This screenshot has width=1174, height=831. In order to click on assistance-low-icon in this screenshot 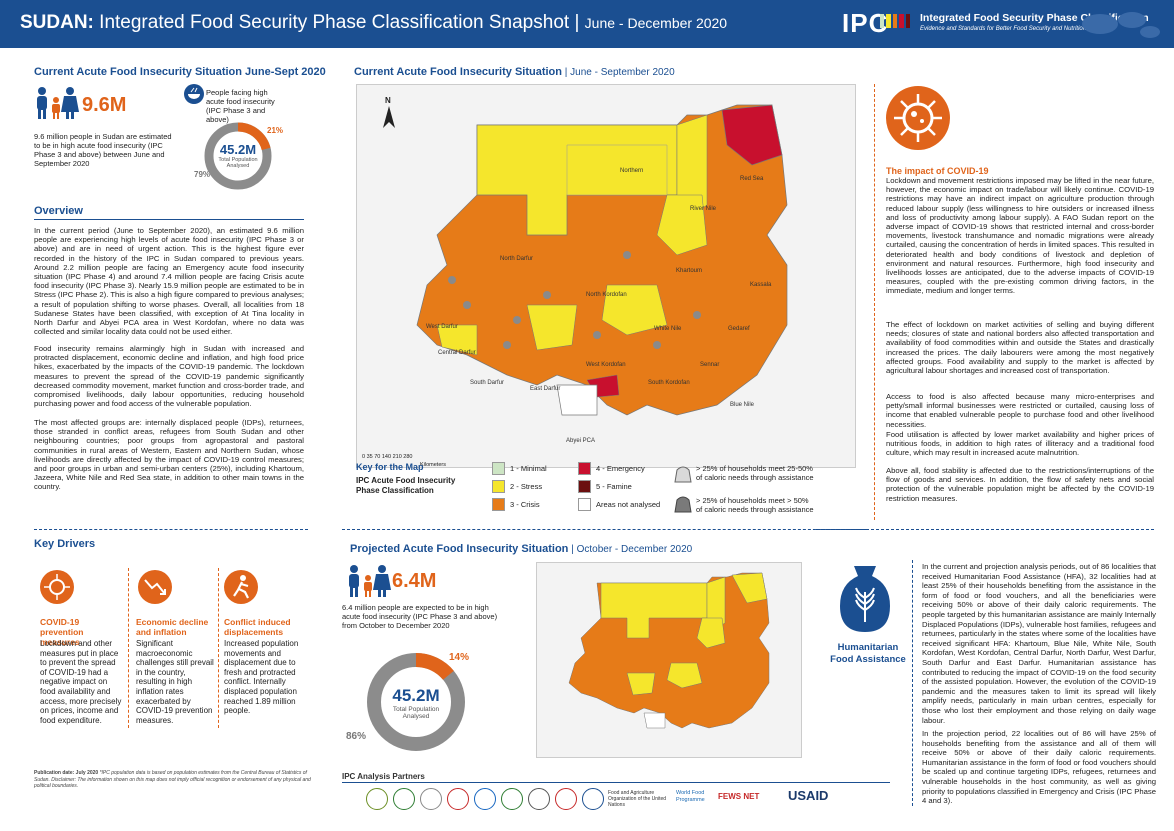, I will do `click(683, 474)`.